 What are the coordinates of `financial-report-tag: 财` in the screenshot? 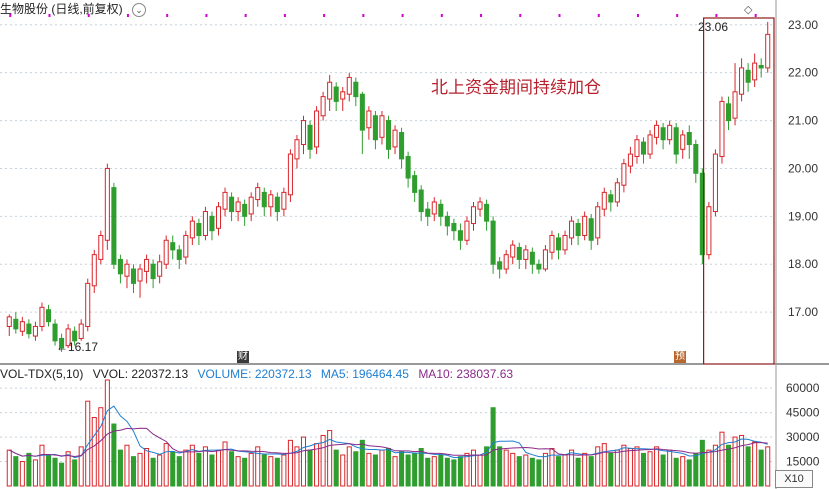 It's located at (243, 357).